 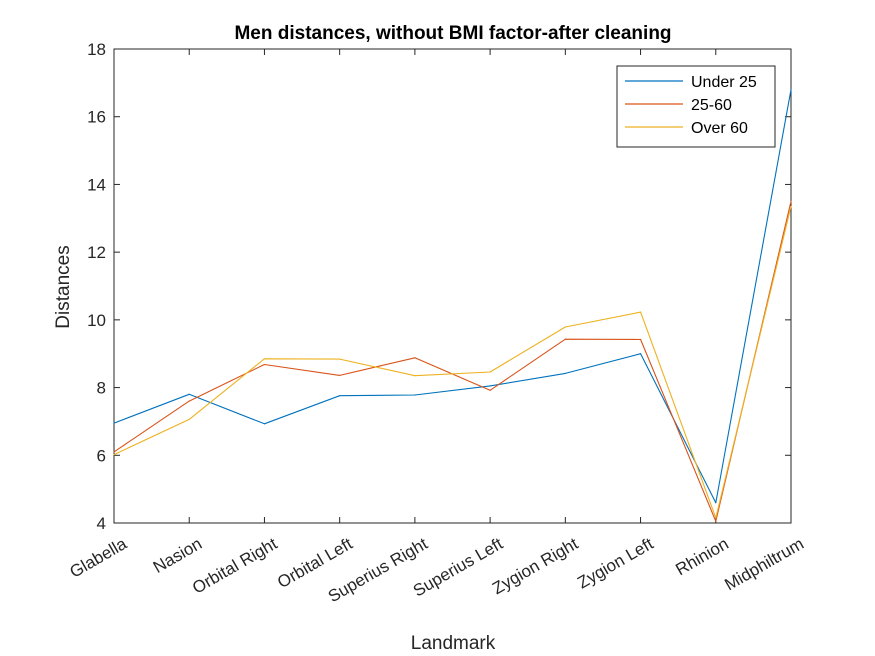 I want to click on x-tick-label: Midphiltrum, so click(x=764, y=564).